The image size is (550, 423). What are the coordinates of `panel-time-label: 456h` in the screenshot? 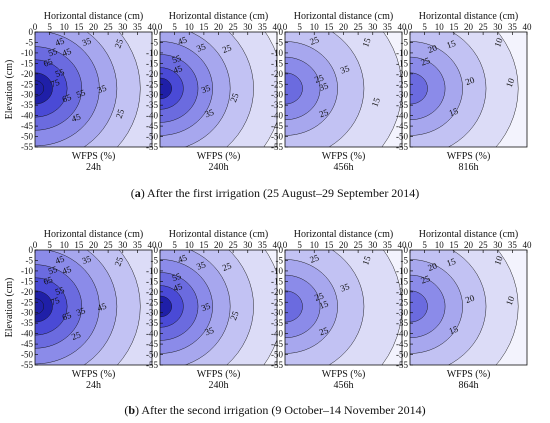 It's located at (344, 385).